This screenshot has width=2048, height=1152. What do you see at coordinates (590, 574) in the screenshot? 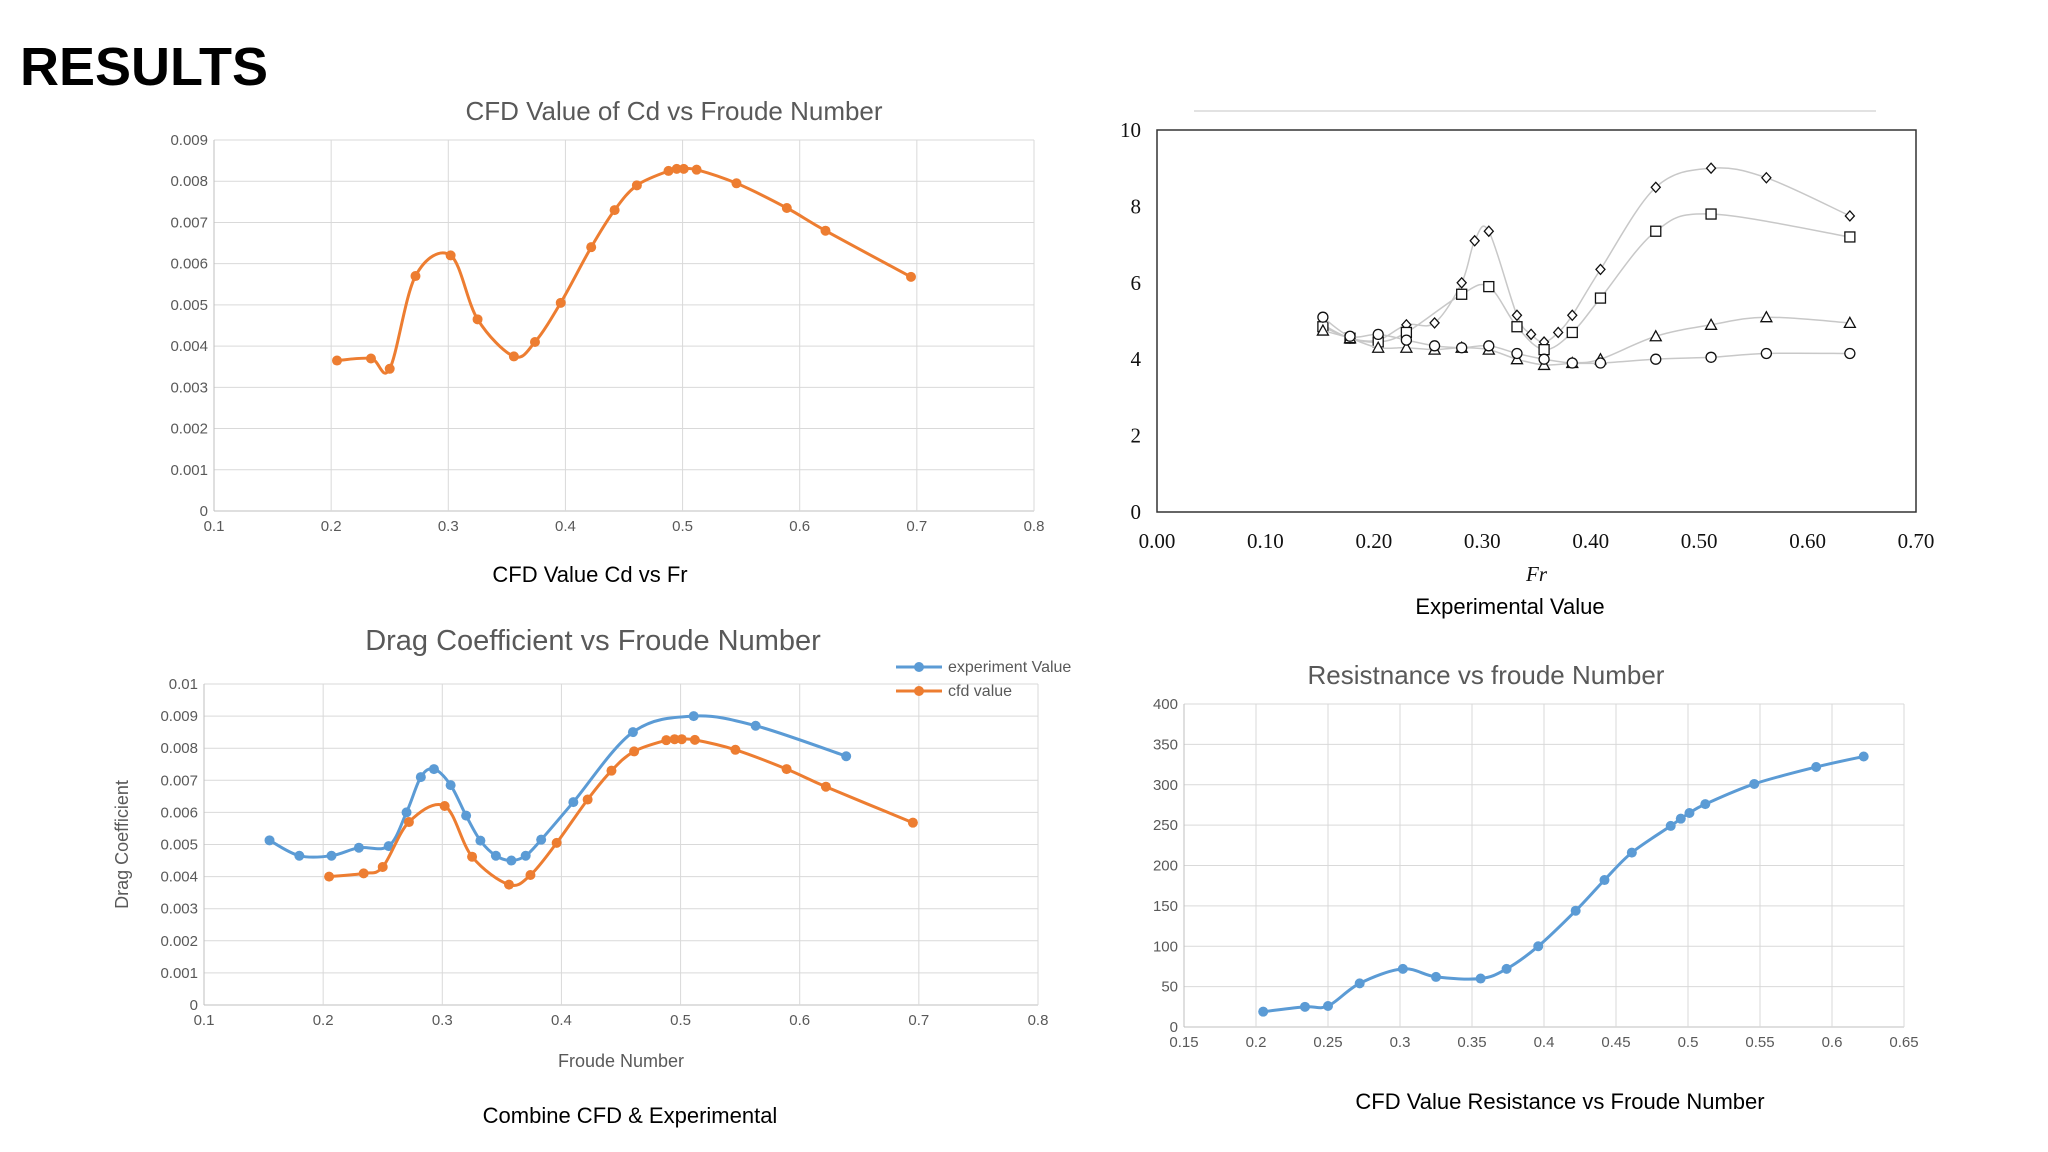
I see `cfd-cd-caption: CFD Value Cd vs Fr` at bounding box center [590, 574].